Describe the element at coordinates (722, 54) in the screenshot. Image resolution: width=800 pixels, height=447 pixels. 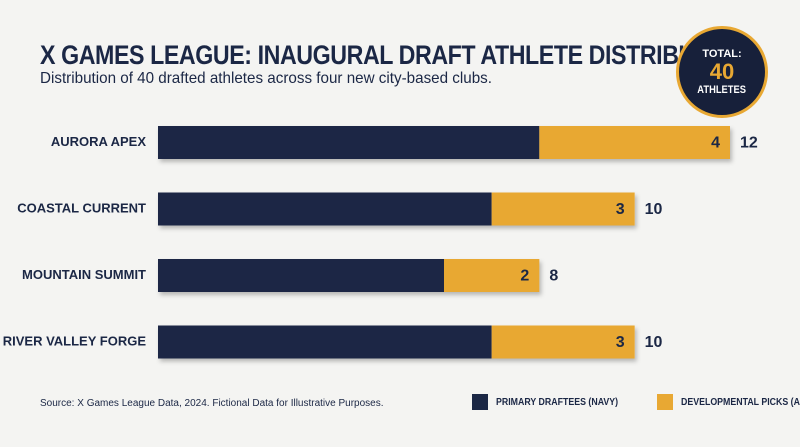
I see `total-badge-label: TOTAL:` at that location.